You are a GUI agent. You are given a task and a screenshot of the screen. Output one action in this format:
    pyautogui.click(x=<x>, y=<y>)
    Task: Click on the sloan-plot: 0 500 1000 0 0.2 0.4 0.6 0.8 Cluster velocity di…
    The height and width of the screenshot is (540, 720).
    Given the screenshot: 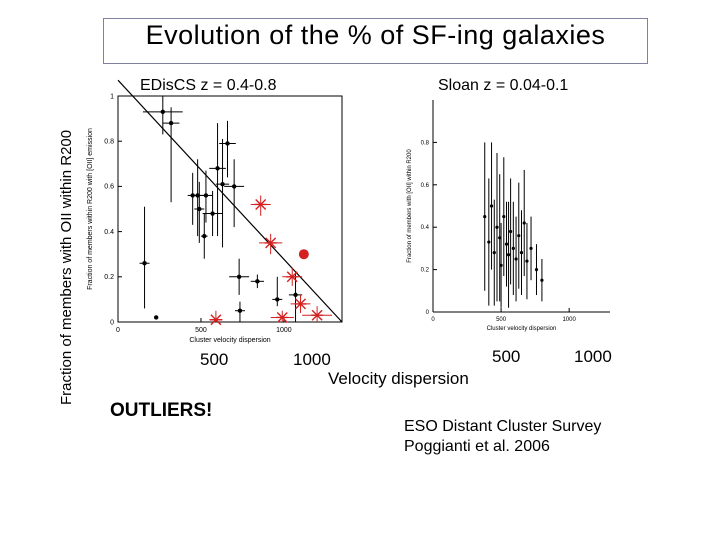 What is the action you would take?
    pyautogui.click(x=508, y=216)
    